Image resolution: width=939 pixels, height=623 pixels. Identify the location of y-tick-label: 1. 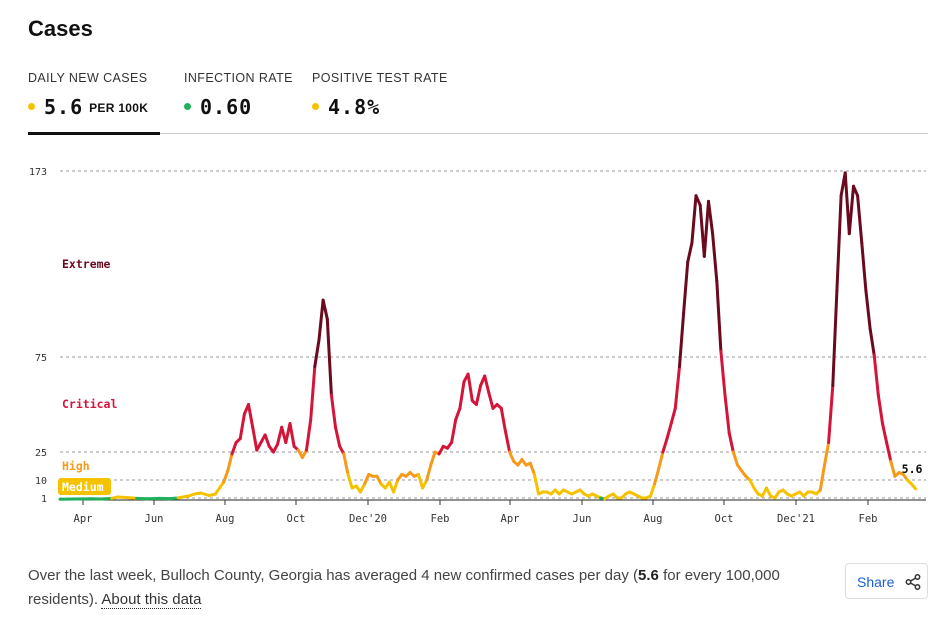
(44, 499).